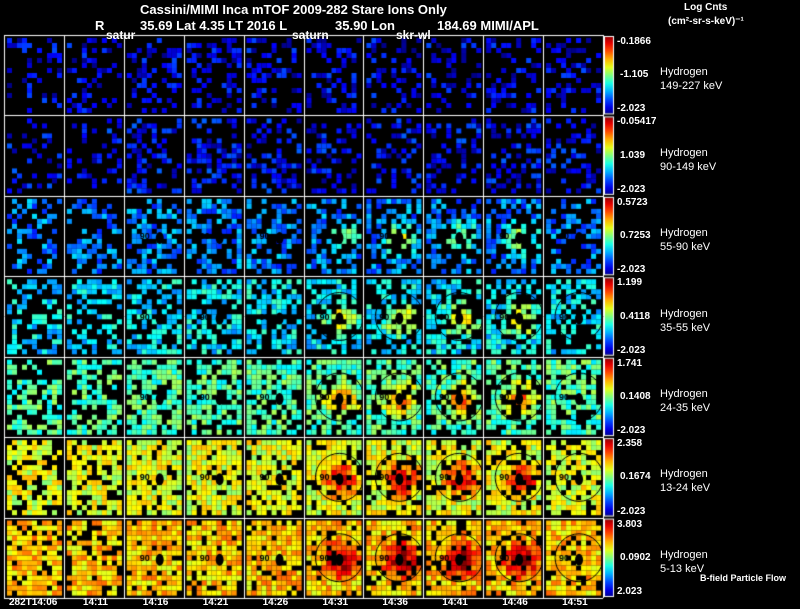  Describe the element at coordinates (455, 602) in the screenshot. I see `time-label: 14:41` at that location.